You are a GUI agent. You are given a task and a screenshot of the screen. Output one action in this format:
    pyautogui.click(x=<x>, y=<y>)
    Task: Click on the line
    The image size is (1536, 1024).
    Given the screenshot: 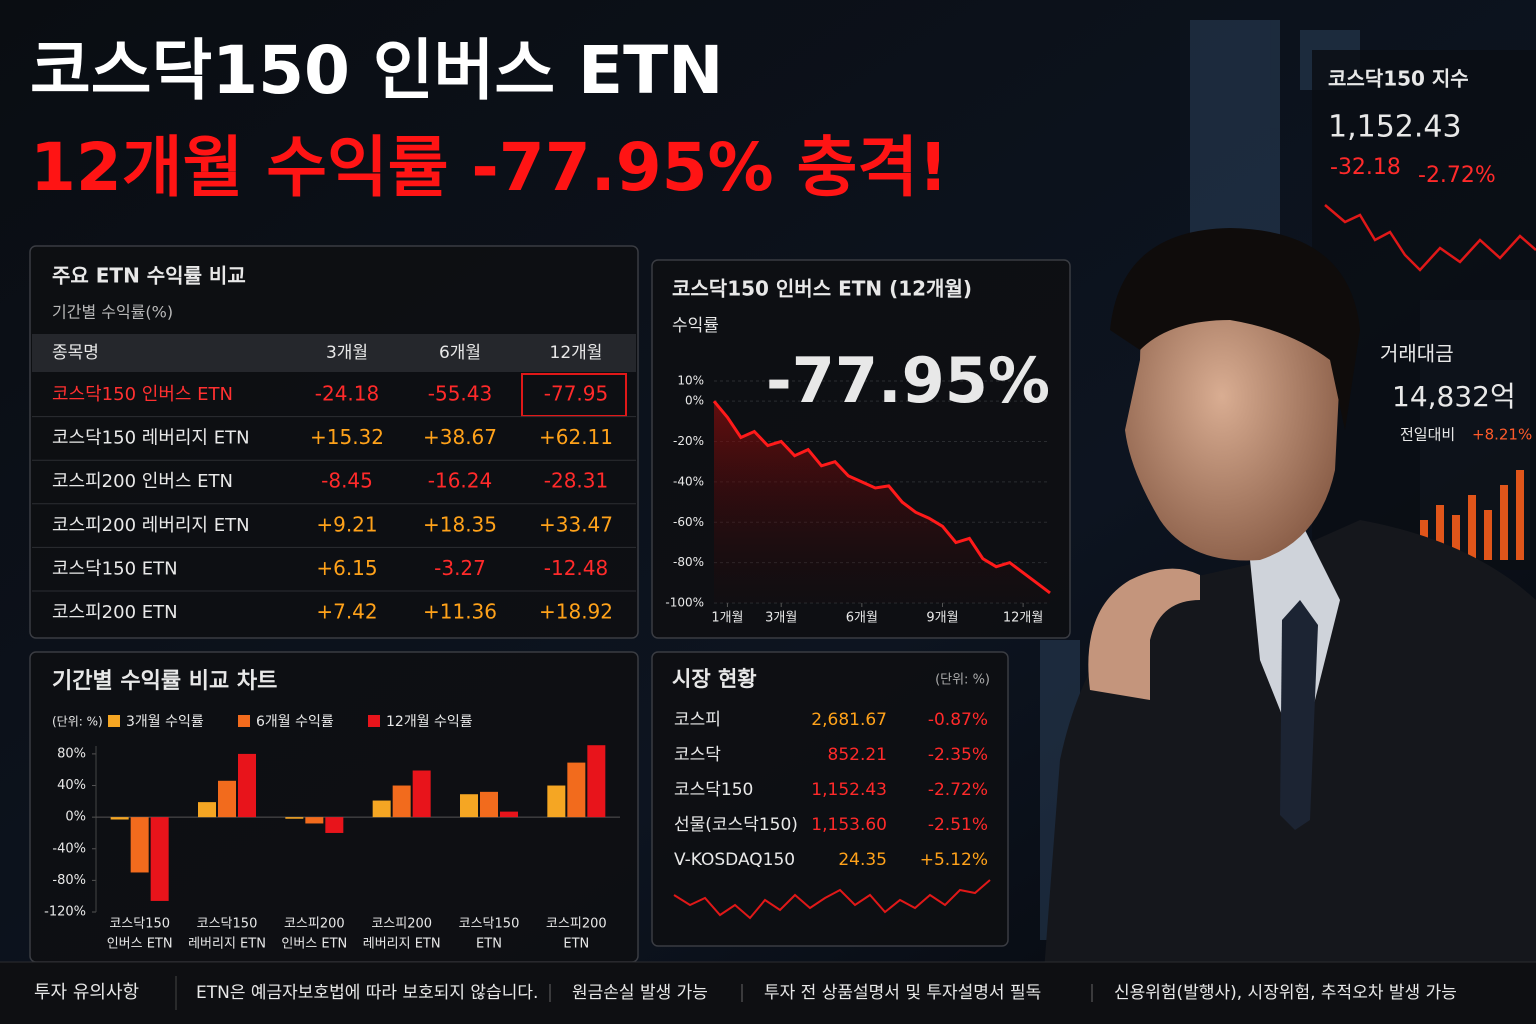 What is the action you would take?
    pyautogui.click(x=881, y=497)
    